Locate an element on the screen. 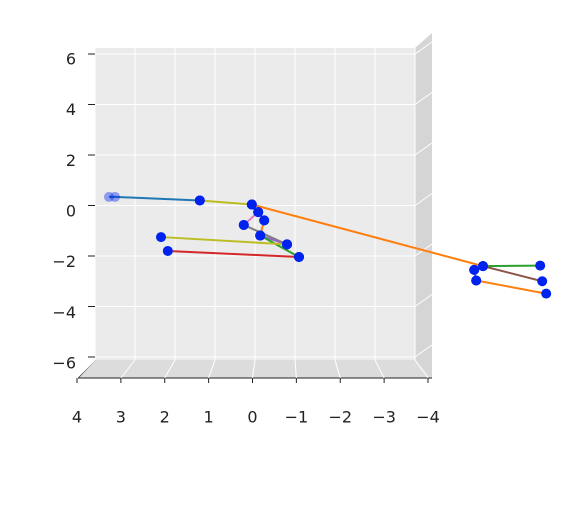 Image resolution: width=568 pixels, height=510 pixels. x-tick-label: 0 is located at coordinates (252, 417).